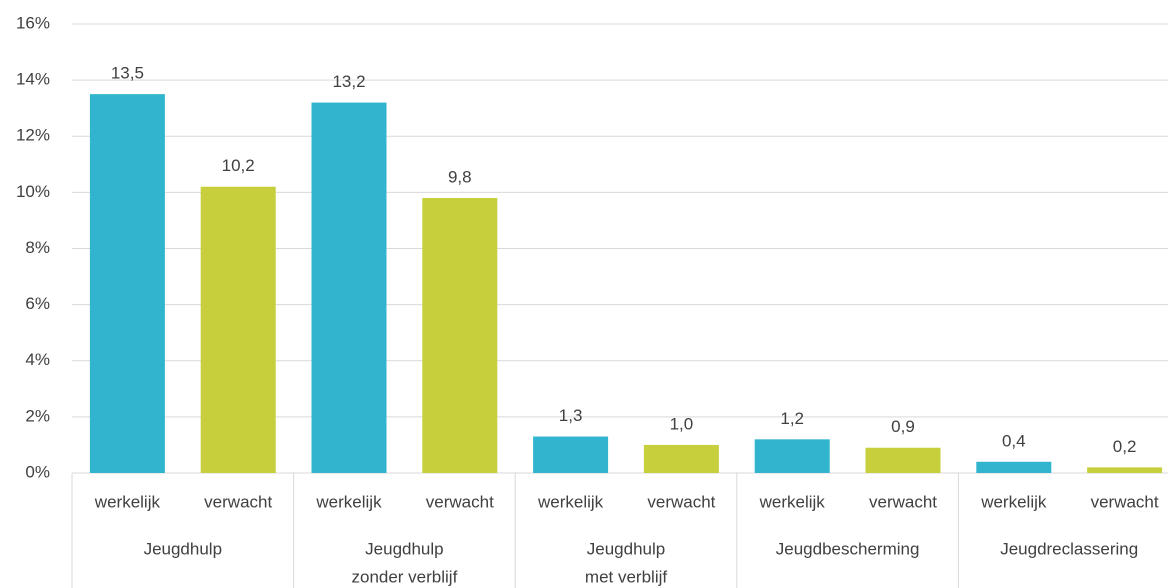 The height and width of the screenshot is (588, 1168). I want to click on value-label: 1,3, so click(571, 415).